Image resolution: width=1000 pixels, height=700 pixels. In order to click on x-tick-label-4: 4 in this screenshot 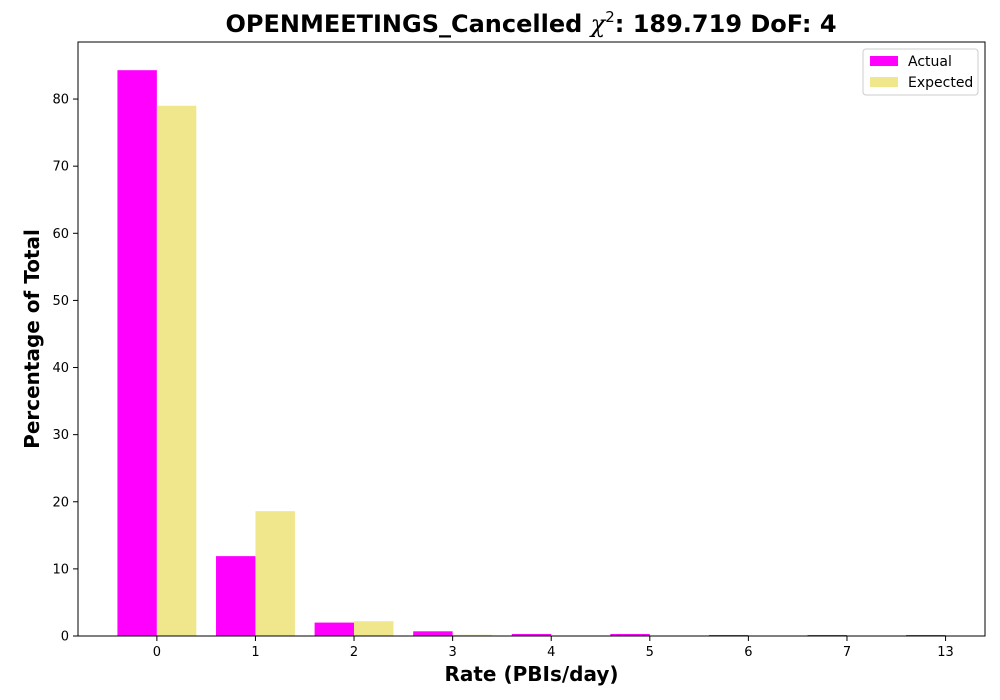, I will do `click(551, 652)`.